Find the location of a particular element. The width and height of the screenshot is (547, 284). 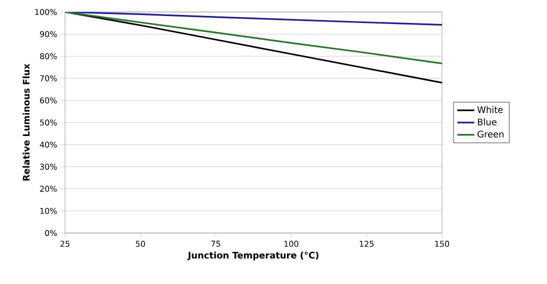

legend-label: White is located at coordinates (490, 110).